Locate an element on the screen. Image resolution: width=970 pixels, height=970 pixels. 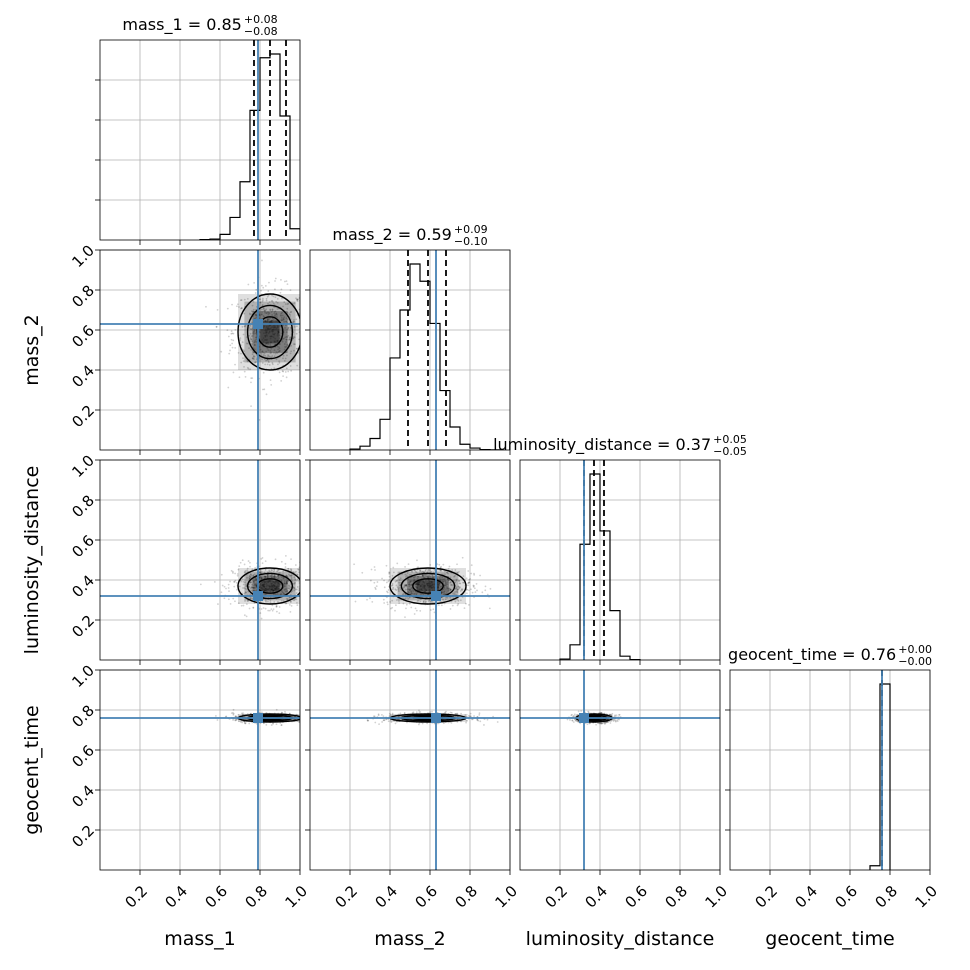
contour-line is located at coordinates (270, 586).